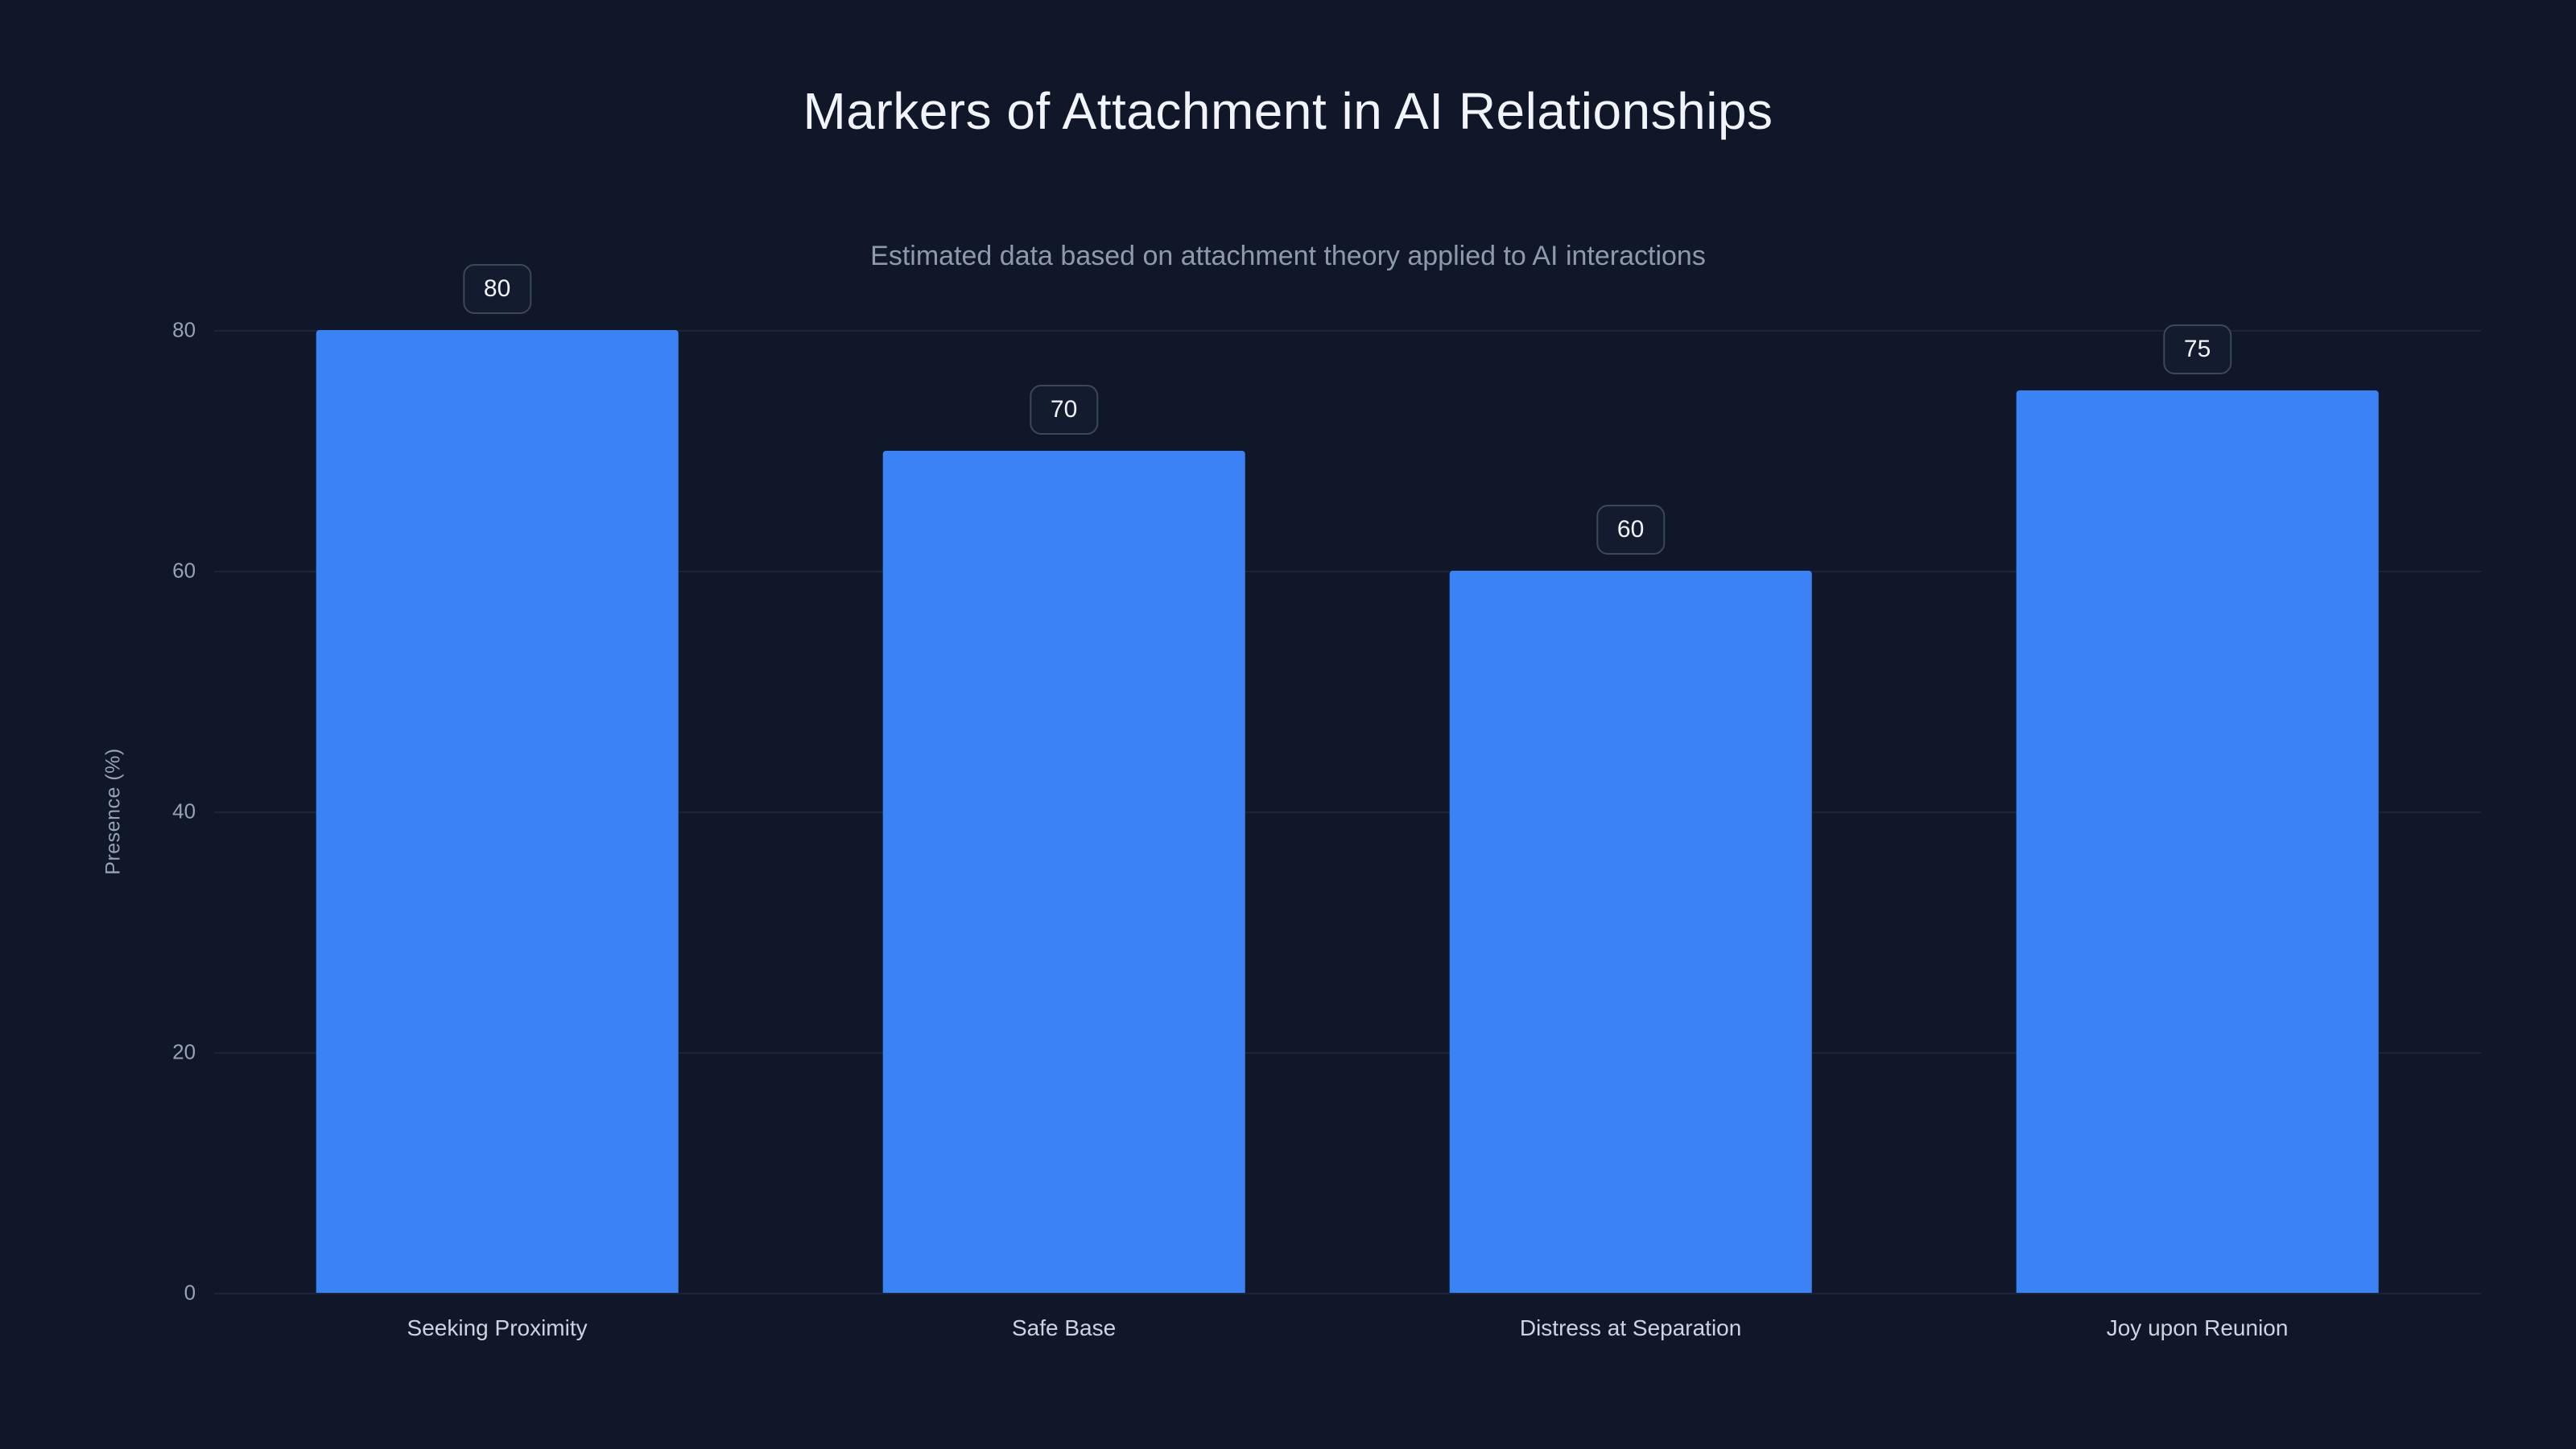  What do you see at coordinates (184, 570) in the screenshot?
I see `y-axis-tick: 60` at bounding box center [184, 570].